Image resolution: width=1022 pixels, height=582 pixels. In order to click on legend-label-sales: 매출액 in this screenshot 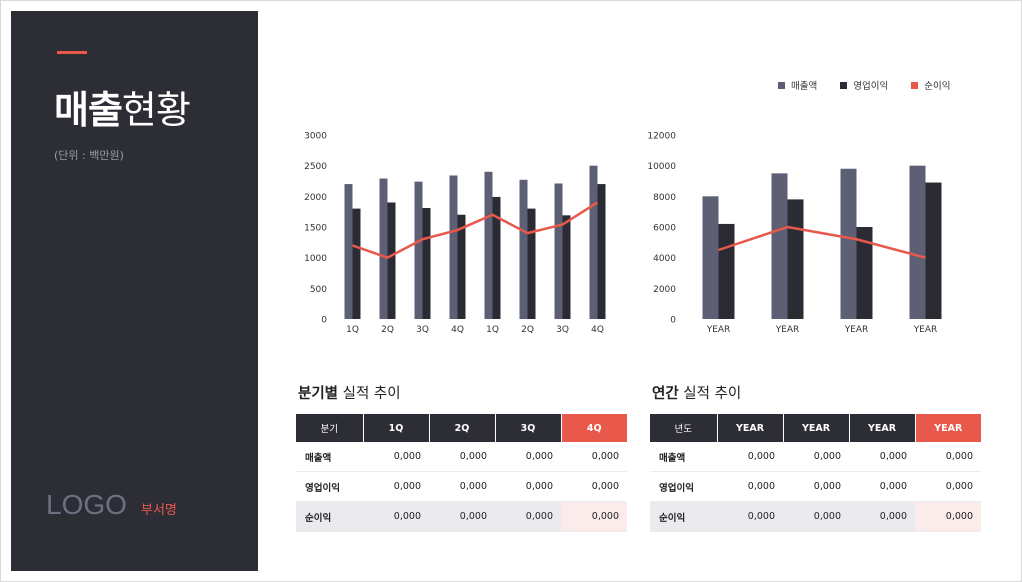, I will do `click(804, 86)`.